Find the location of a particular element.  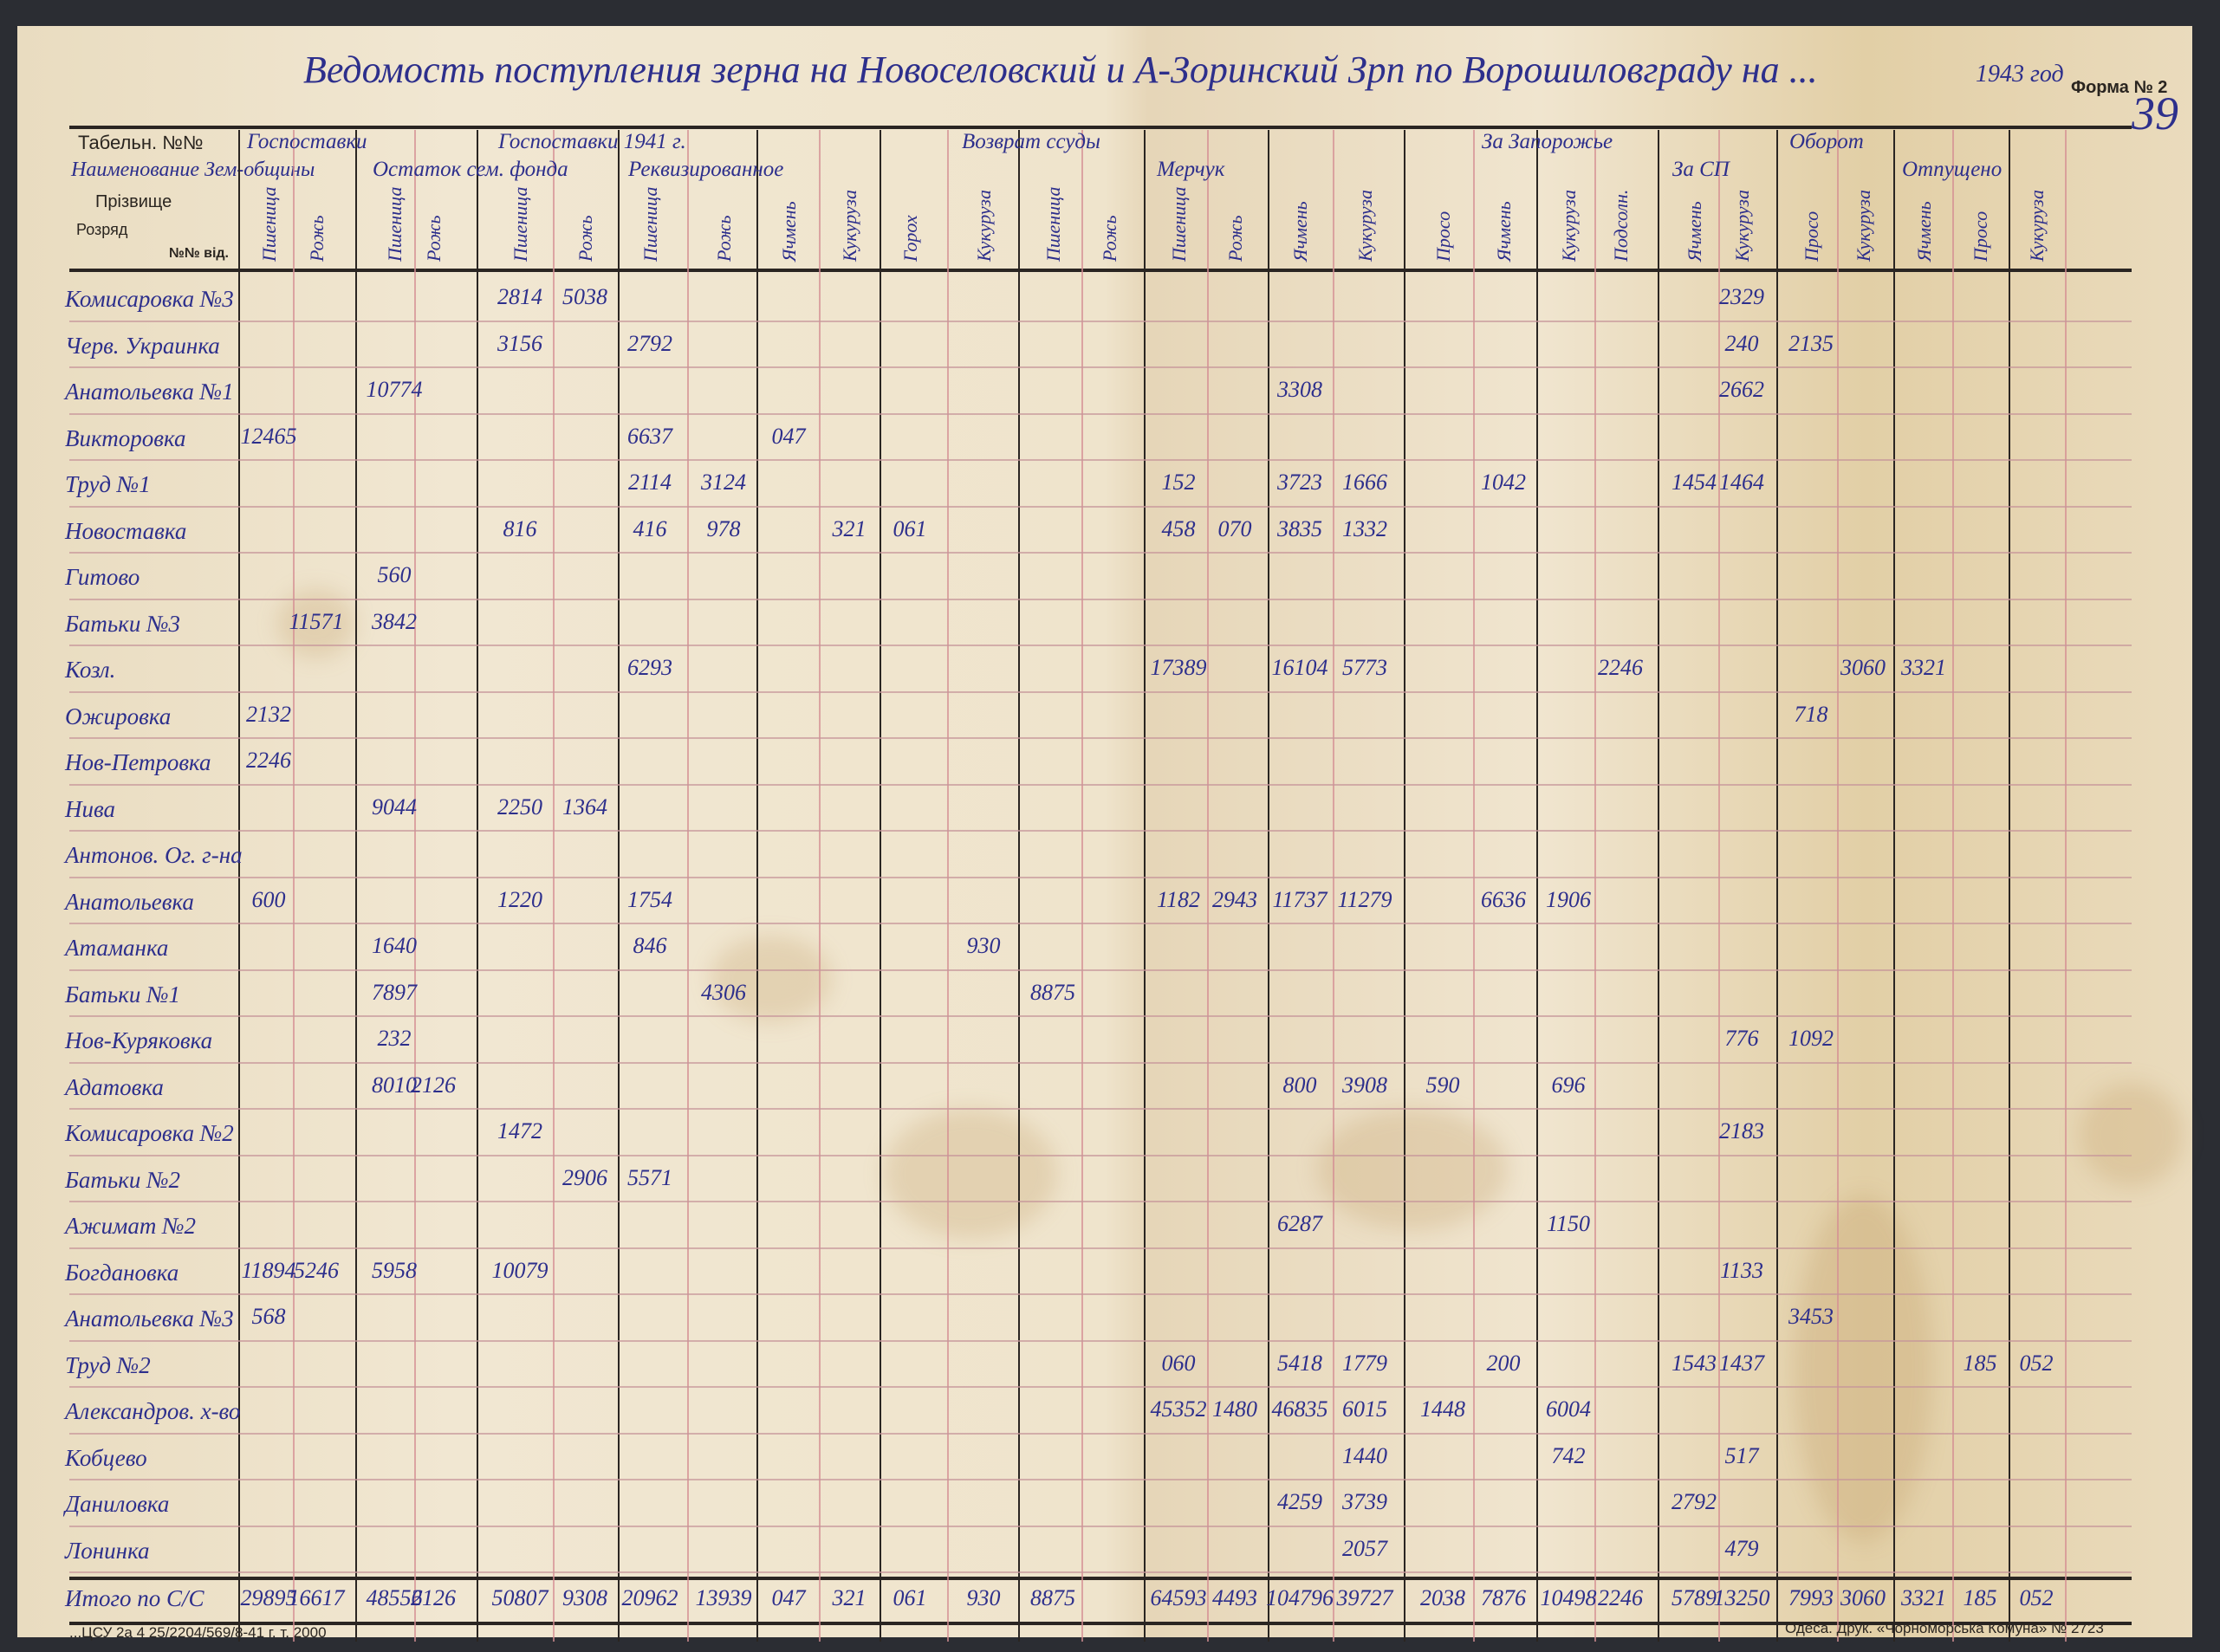

table-cell: 6004 is located at coordinates (1568, 1409).